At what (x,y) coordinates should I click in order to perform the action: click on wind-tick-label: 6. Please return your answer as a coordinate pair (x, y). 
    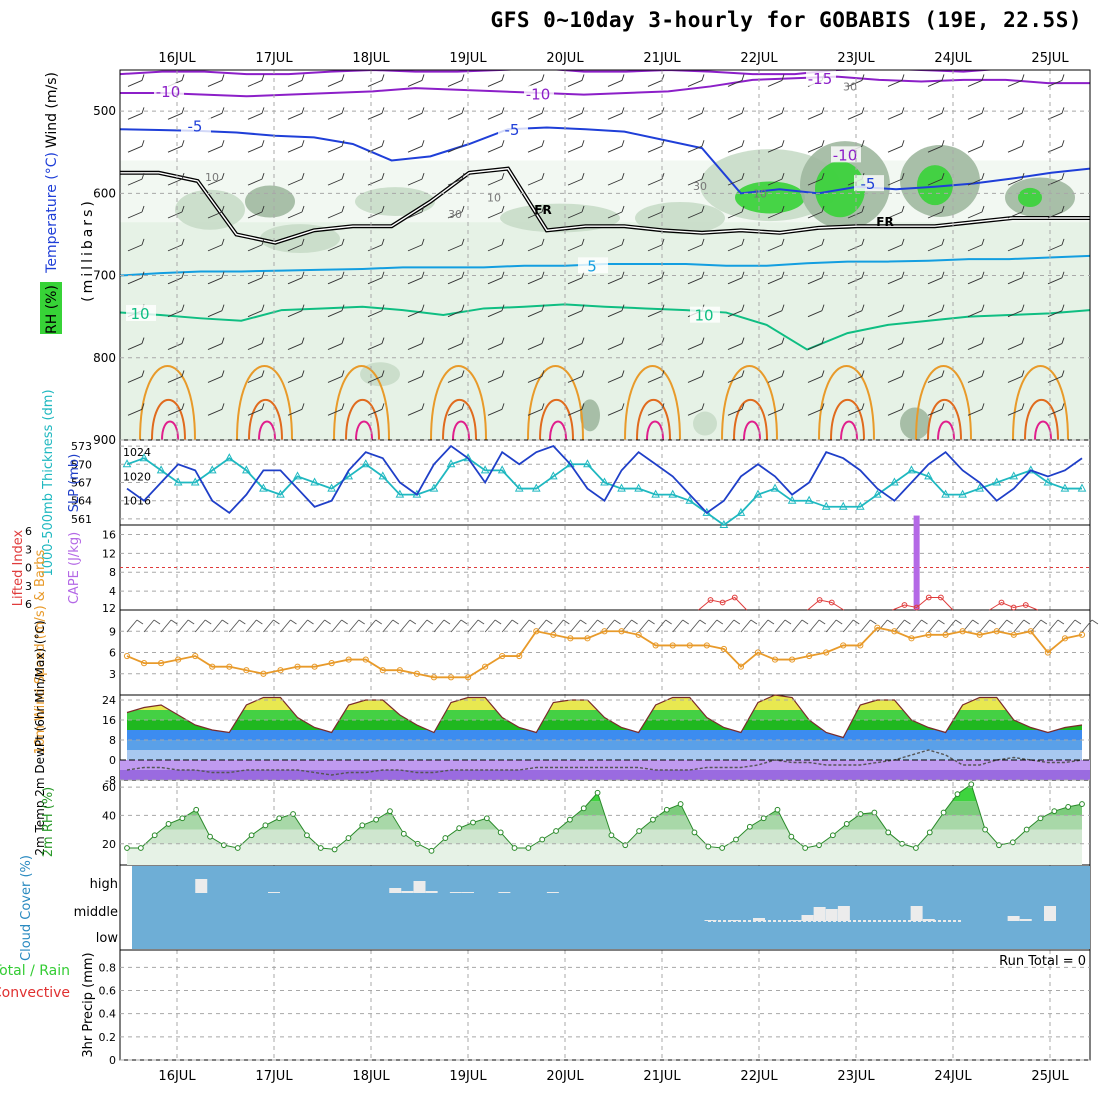
    Looking at the image, I should click on (112, 653).